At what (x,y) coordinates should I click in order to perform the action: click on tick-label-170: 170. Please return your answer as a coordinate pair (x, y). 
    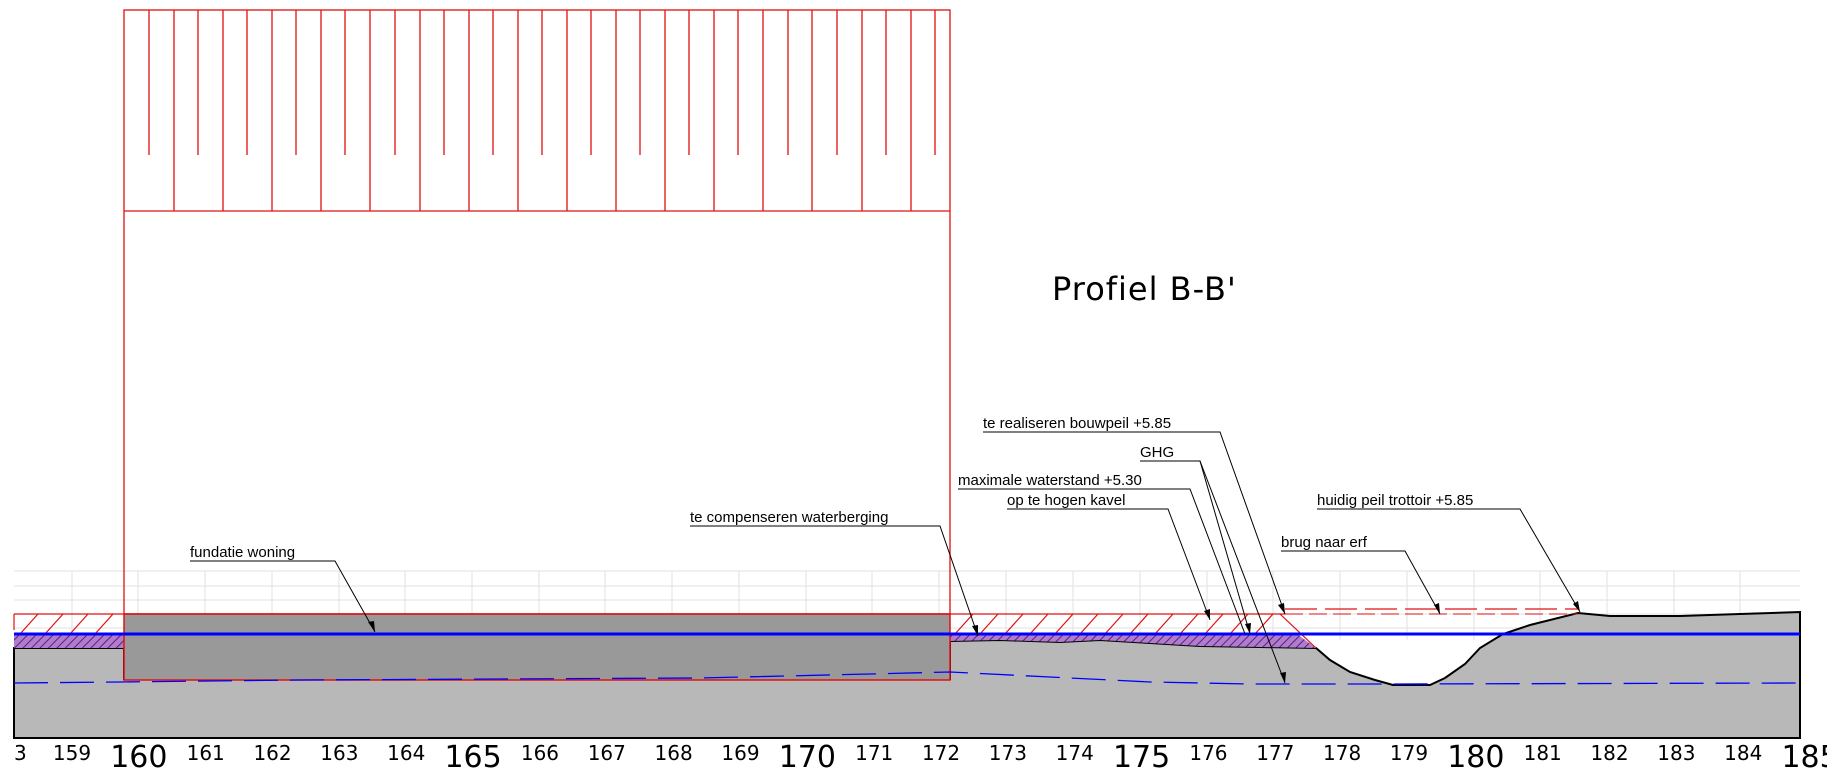
    Looking at the image, I should click on (807, 755).